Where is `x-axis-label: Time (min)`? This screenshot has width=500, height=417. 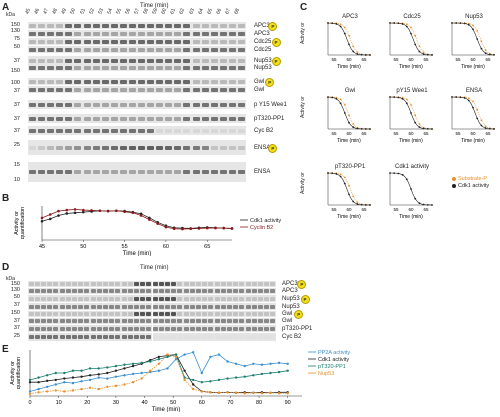 x-axis-label: Time (min) is located at coordinates (473, 67).